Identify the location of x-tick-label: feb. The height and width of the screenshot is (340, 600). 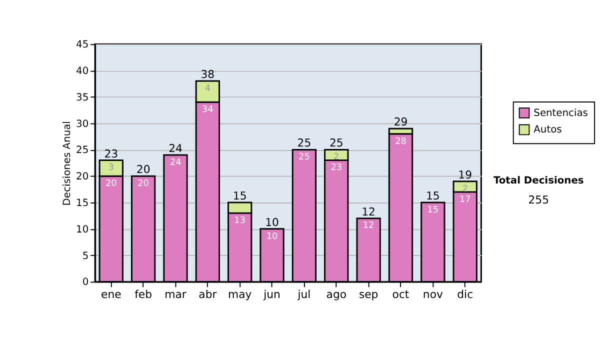
(143, 295).